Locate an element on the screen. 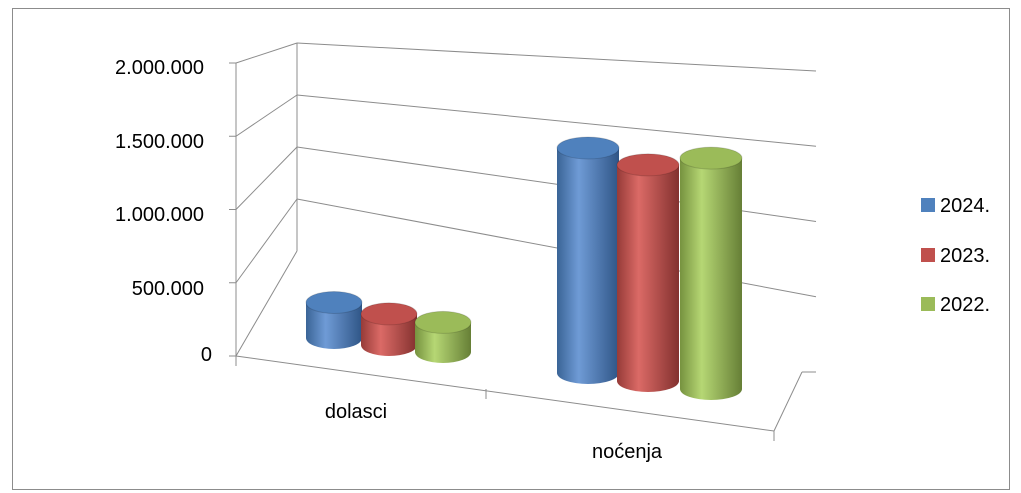 The width and height of the screenshot is (1021, 493). floor-edge is located at coordinates (788, 401).